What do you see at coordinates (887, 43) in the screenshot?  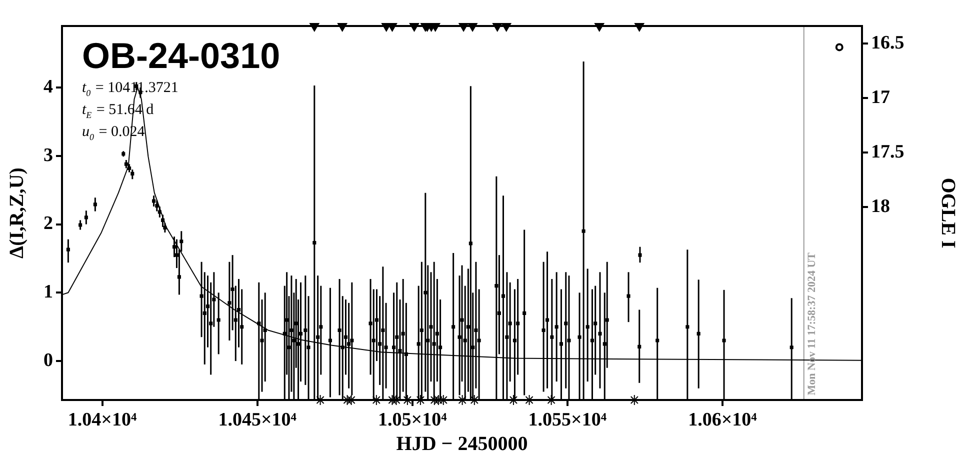 I see `y2-tick-label: 16.5` at bounding box center [887, 43].